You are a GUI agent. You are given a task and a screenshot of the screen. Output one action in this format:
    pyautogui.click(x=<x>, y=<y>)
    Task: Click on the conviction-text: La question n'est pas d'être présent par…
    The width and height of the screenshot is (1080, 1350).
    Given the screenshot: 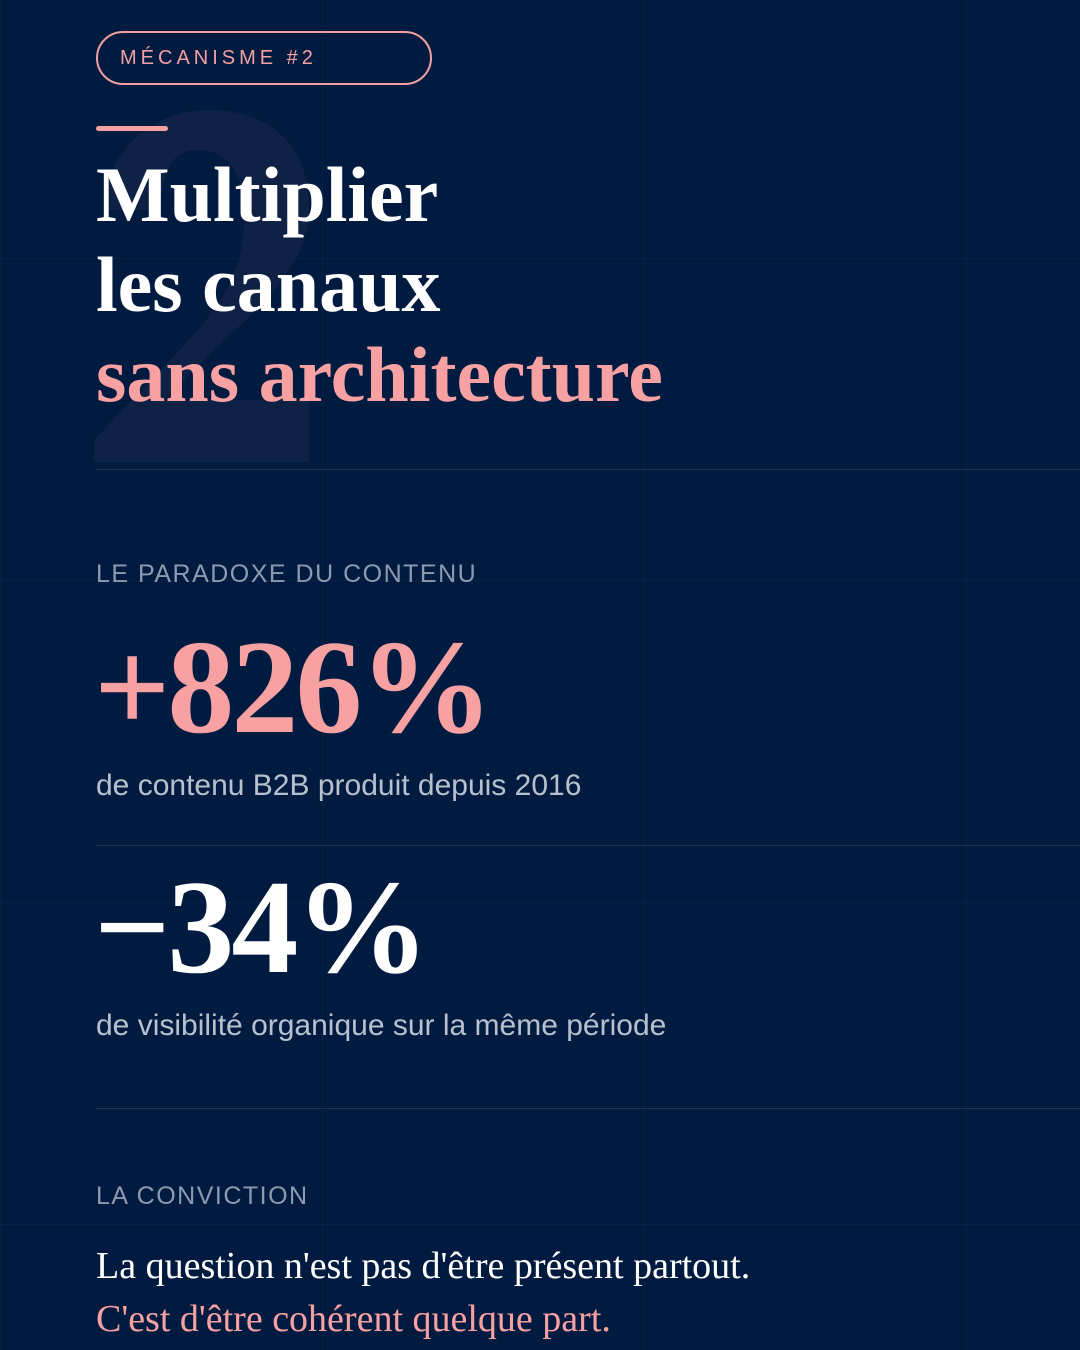 What is the action you would take?
    pyautogui.click(x=423, y=1293)
    